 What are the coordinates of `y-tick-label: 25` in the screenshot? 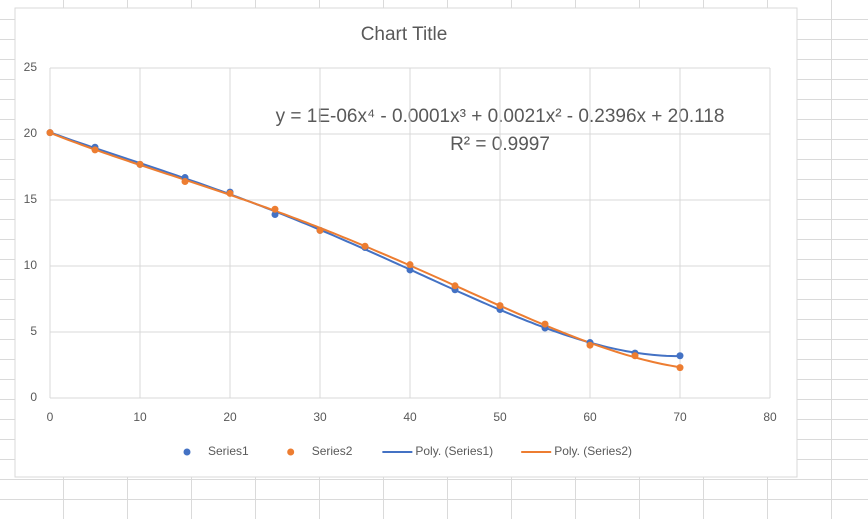 It's located at (31, 67).